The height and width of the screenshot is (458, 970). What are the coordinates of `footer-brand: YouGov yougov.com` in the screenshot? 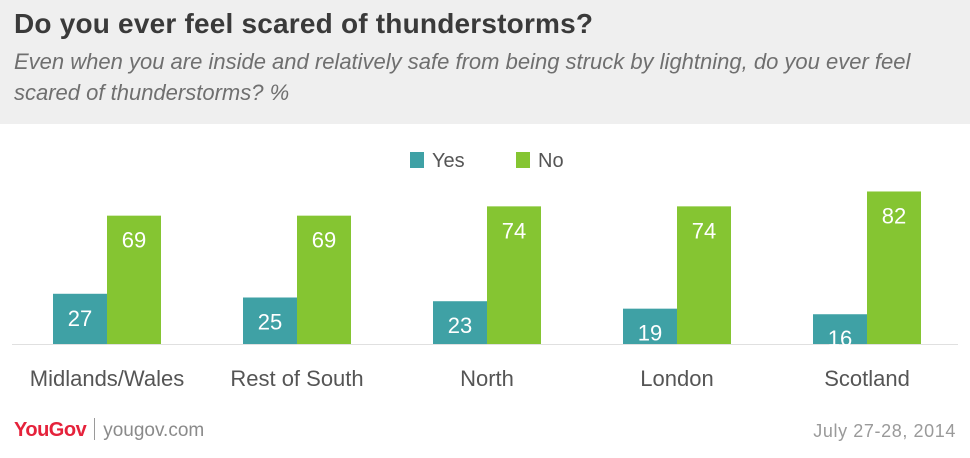 It's located at (109, 430).